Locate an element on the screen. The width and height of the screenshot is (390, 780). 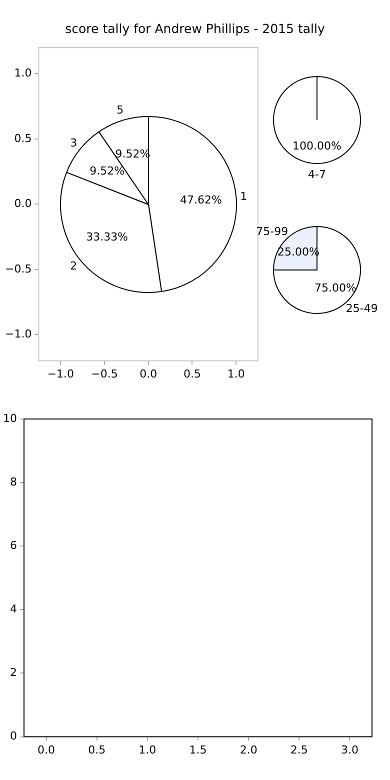
chart-title: score tally for Andrew Phillips - 2015 tally is located at coordinates (195, 28).